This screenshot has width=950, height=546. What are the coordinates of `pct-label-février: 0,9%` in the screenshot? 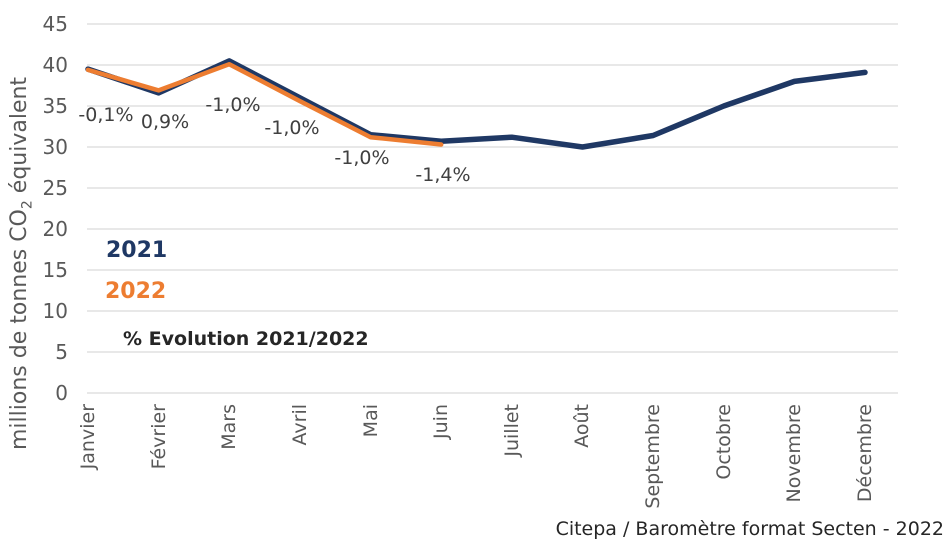 It's located at (165, 122).